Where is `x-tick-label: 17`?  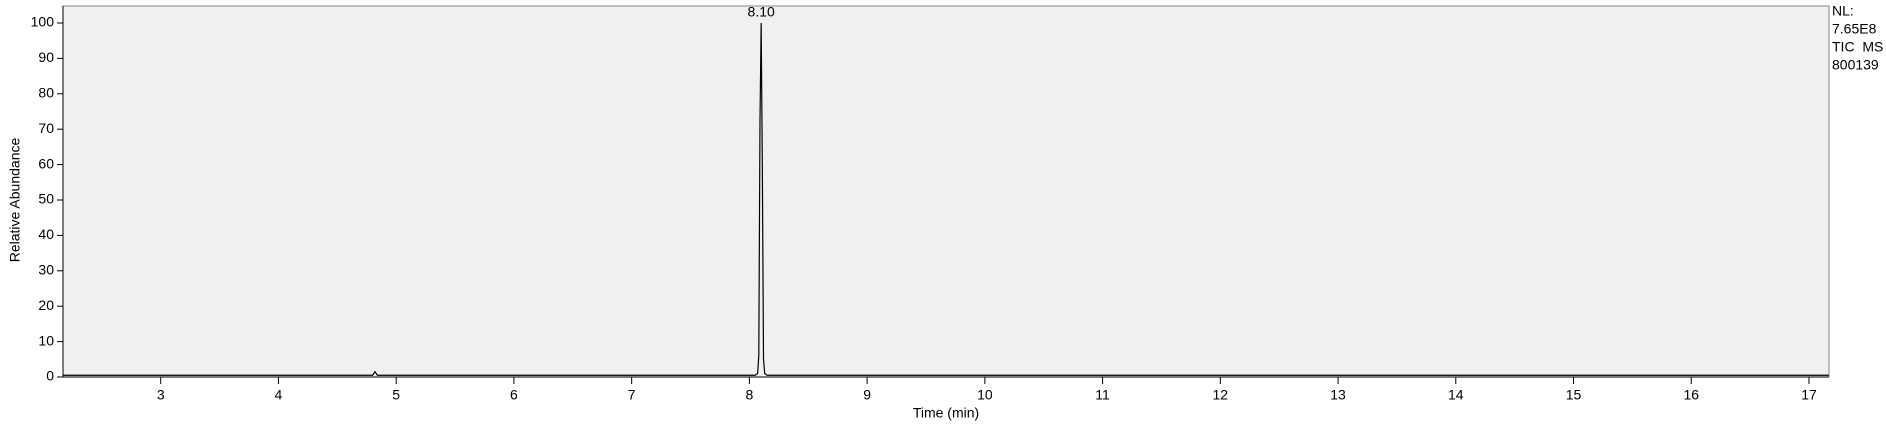 x-tick-label: 17 is located at coordinates (1809, 395).